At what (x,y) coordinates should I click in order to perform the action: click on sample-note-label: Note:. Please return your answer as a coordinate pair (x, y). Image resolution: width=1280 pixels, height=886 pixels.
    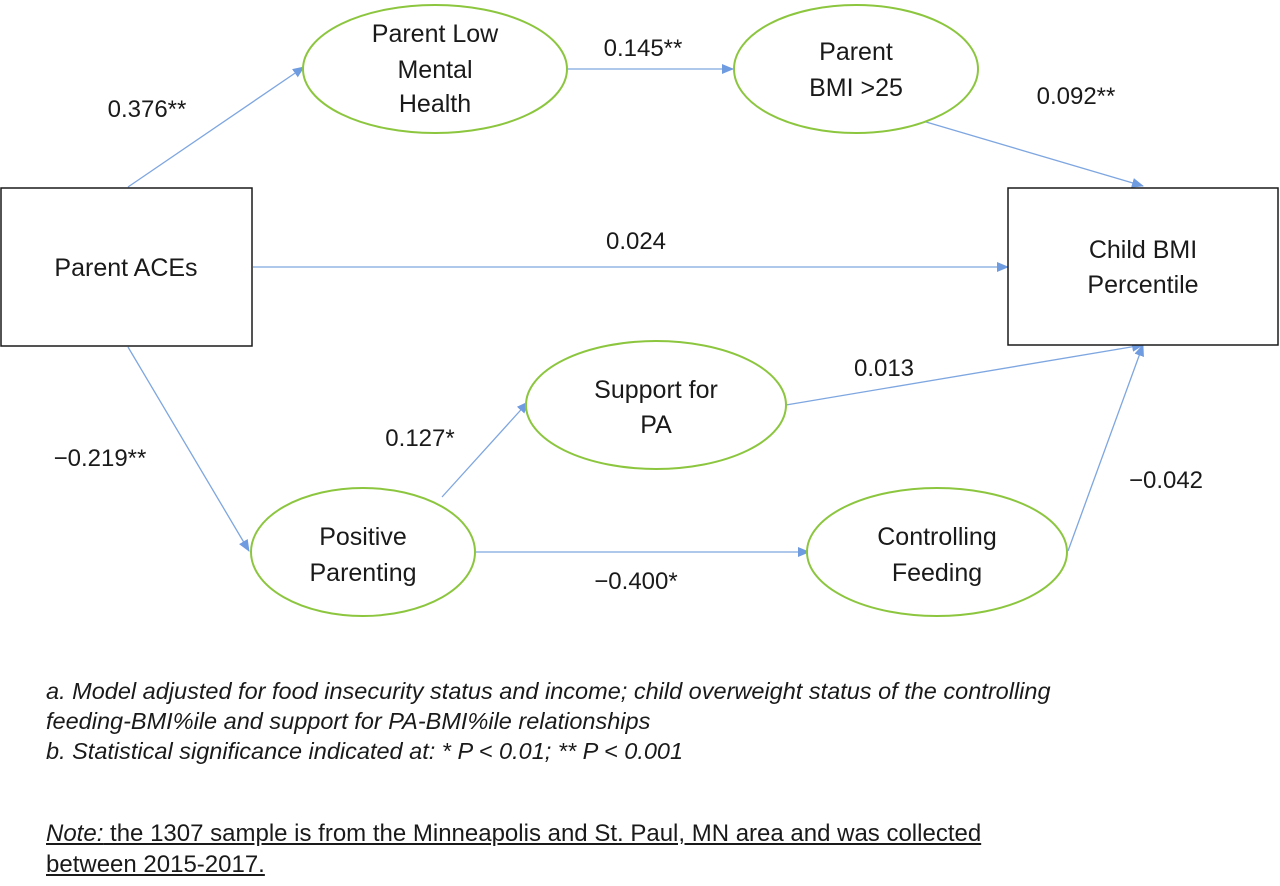
    Looking at the image, I should click on (75, 833).